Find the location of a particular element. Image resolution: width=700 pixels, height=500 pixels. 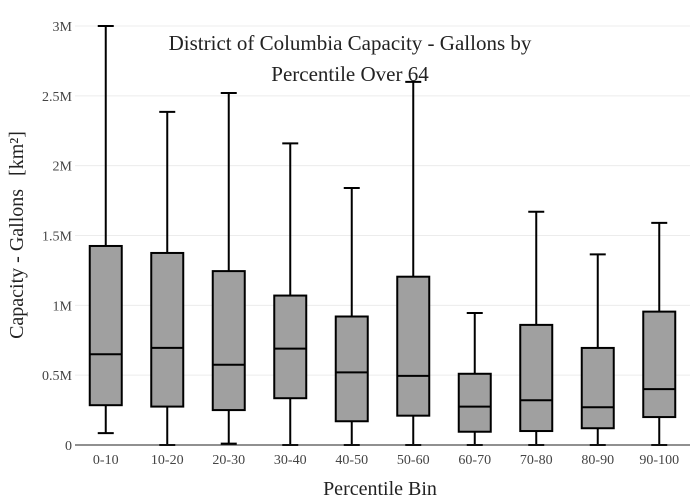

chart-title-line-2: Percentile Over 64 is located at coordinates (350, 74).